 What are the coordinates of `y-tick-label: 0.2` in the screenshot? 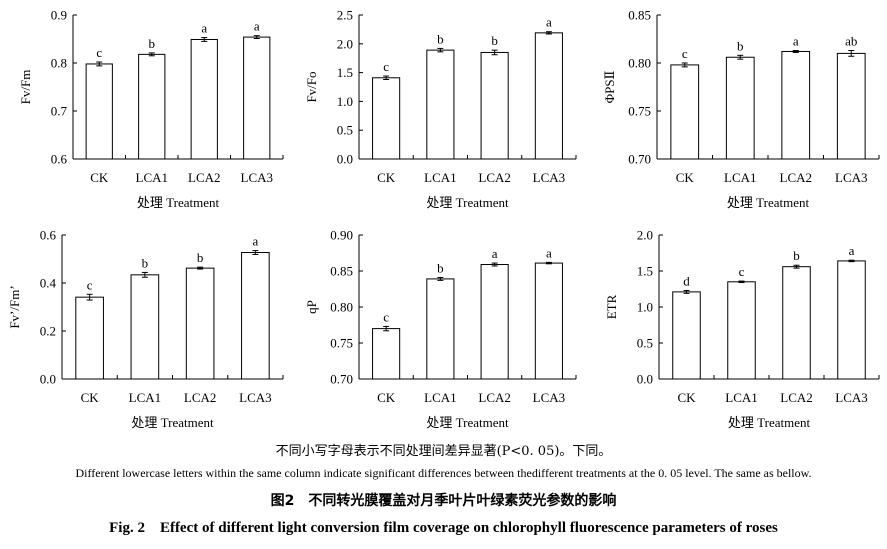 It's located at (48, 331).